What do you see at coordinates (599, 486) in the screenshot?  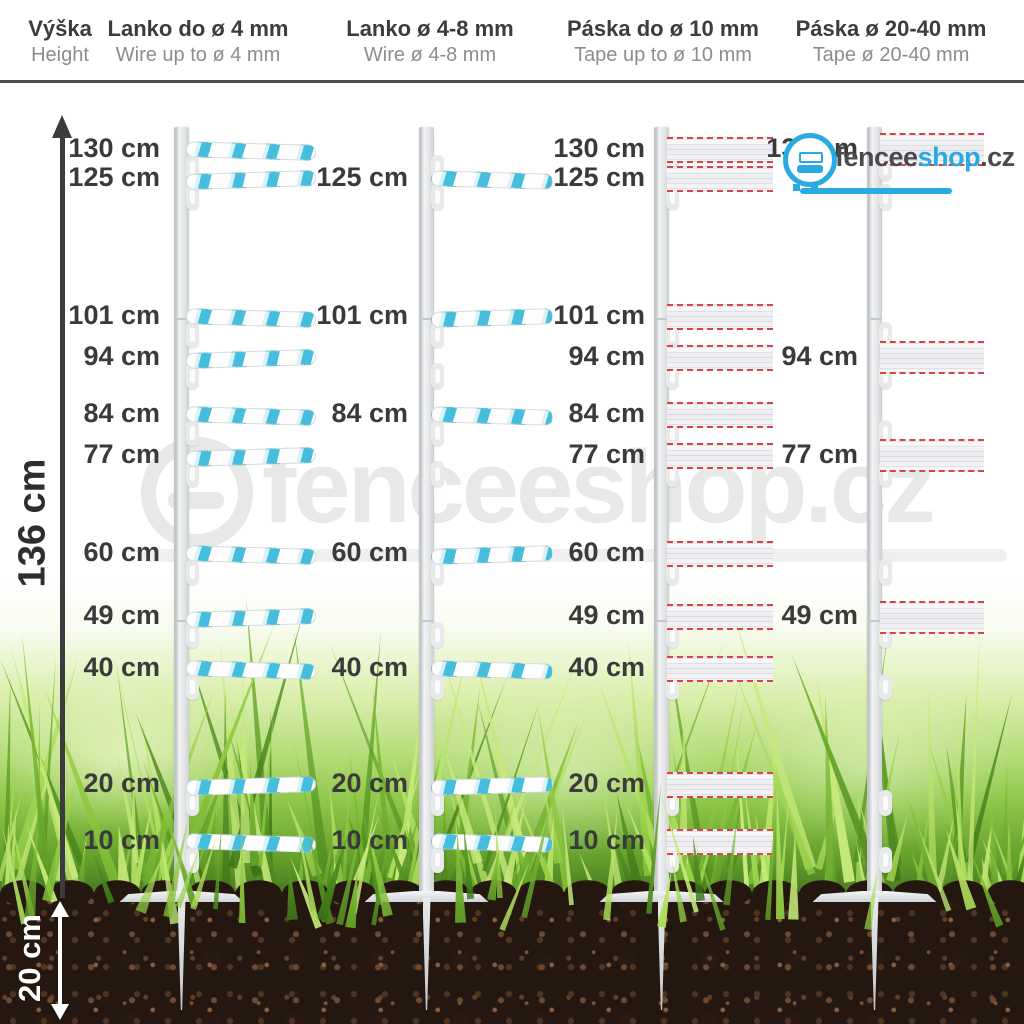 I see `watermark-text: fenceeshop.cz` at bounding box center [599, 486].